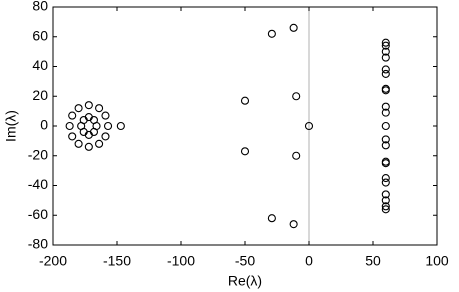 The image size is (459, 292). What do you see at coordinates (11, 126) in the screenshot?
I see `y-axis-label: Im(λ)` at bounding box center [11, 126].